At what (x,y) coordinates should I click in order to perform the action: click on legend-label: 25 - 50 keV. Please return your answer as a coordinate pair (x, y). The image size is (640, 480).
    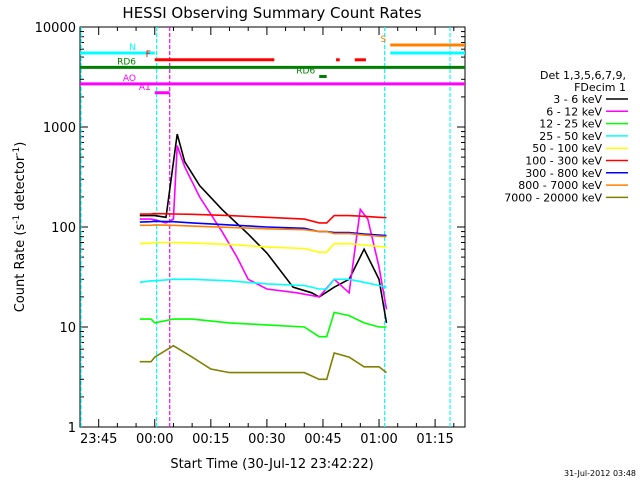
    Looking at the image, I should click on (570, 136).